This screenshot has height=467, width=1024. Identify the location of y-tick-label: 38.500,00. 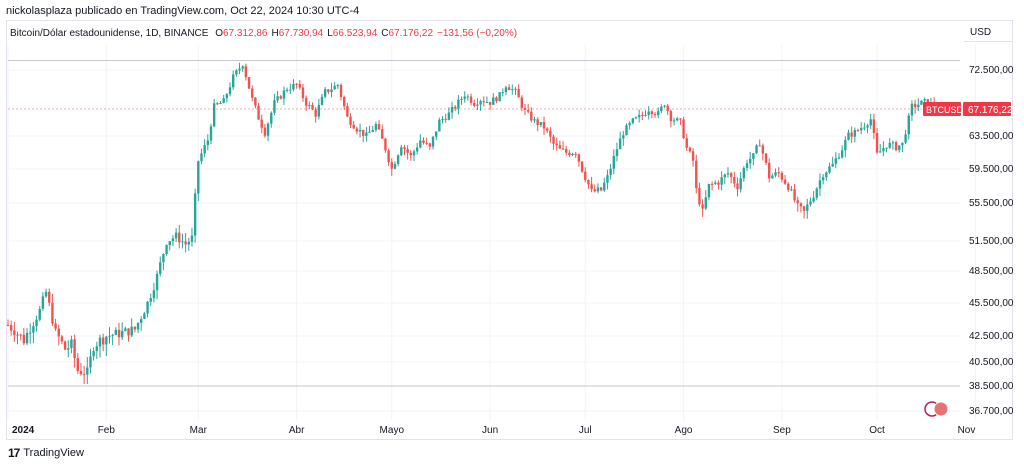
(991, 386).